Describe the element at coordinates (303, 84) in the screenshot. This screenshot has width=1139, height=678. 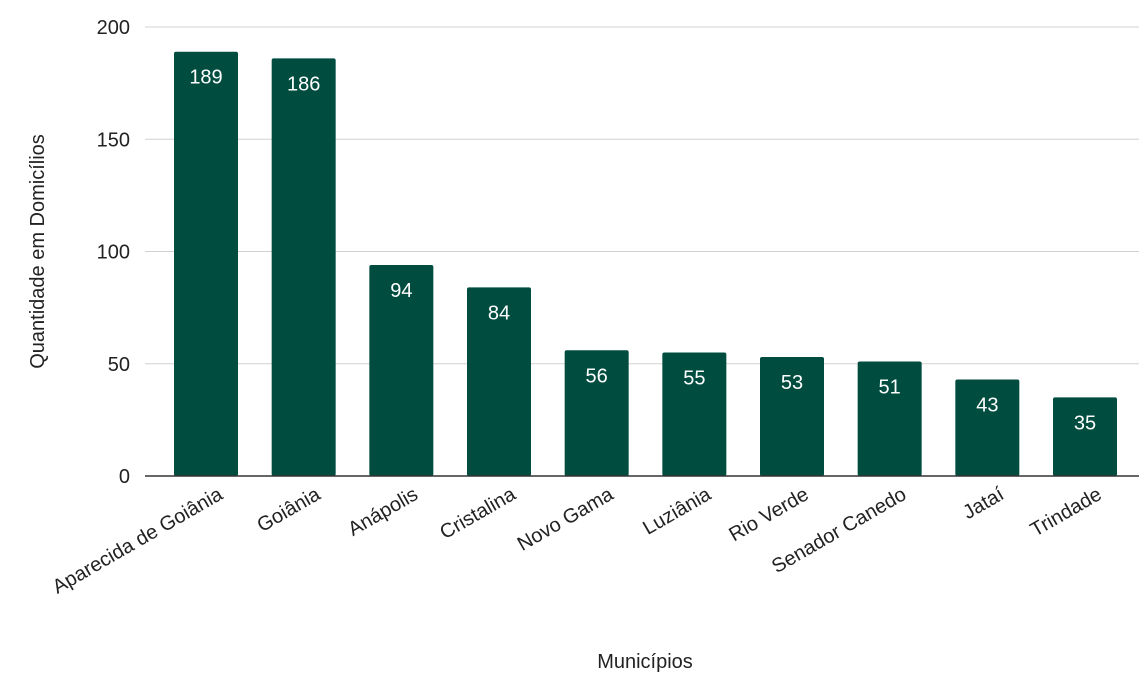
I see `bar-value-label: 186` at that location.